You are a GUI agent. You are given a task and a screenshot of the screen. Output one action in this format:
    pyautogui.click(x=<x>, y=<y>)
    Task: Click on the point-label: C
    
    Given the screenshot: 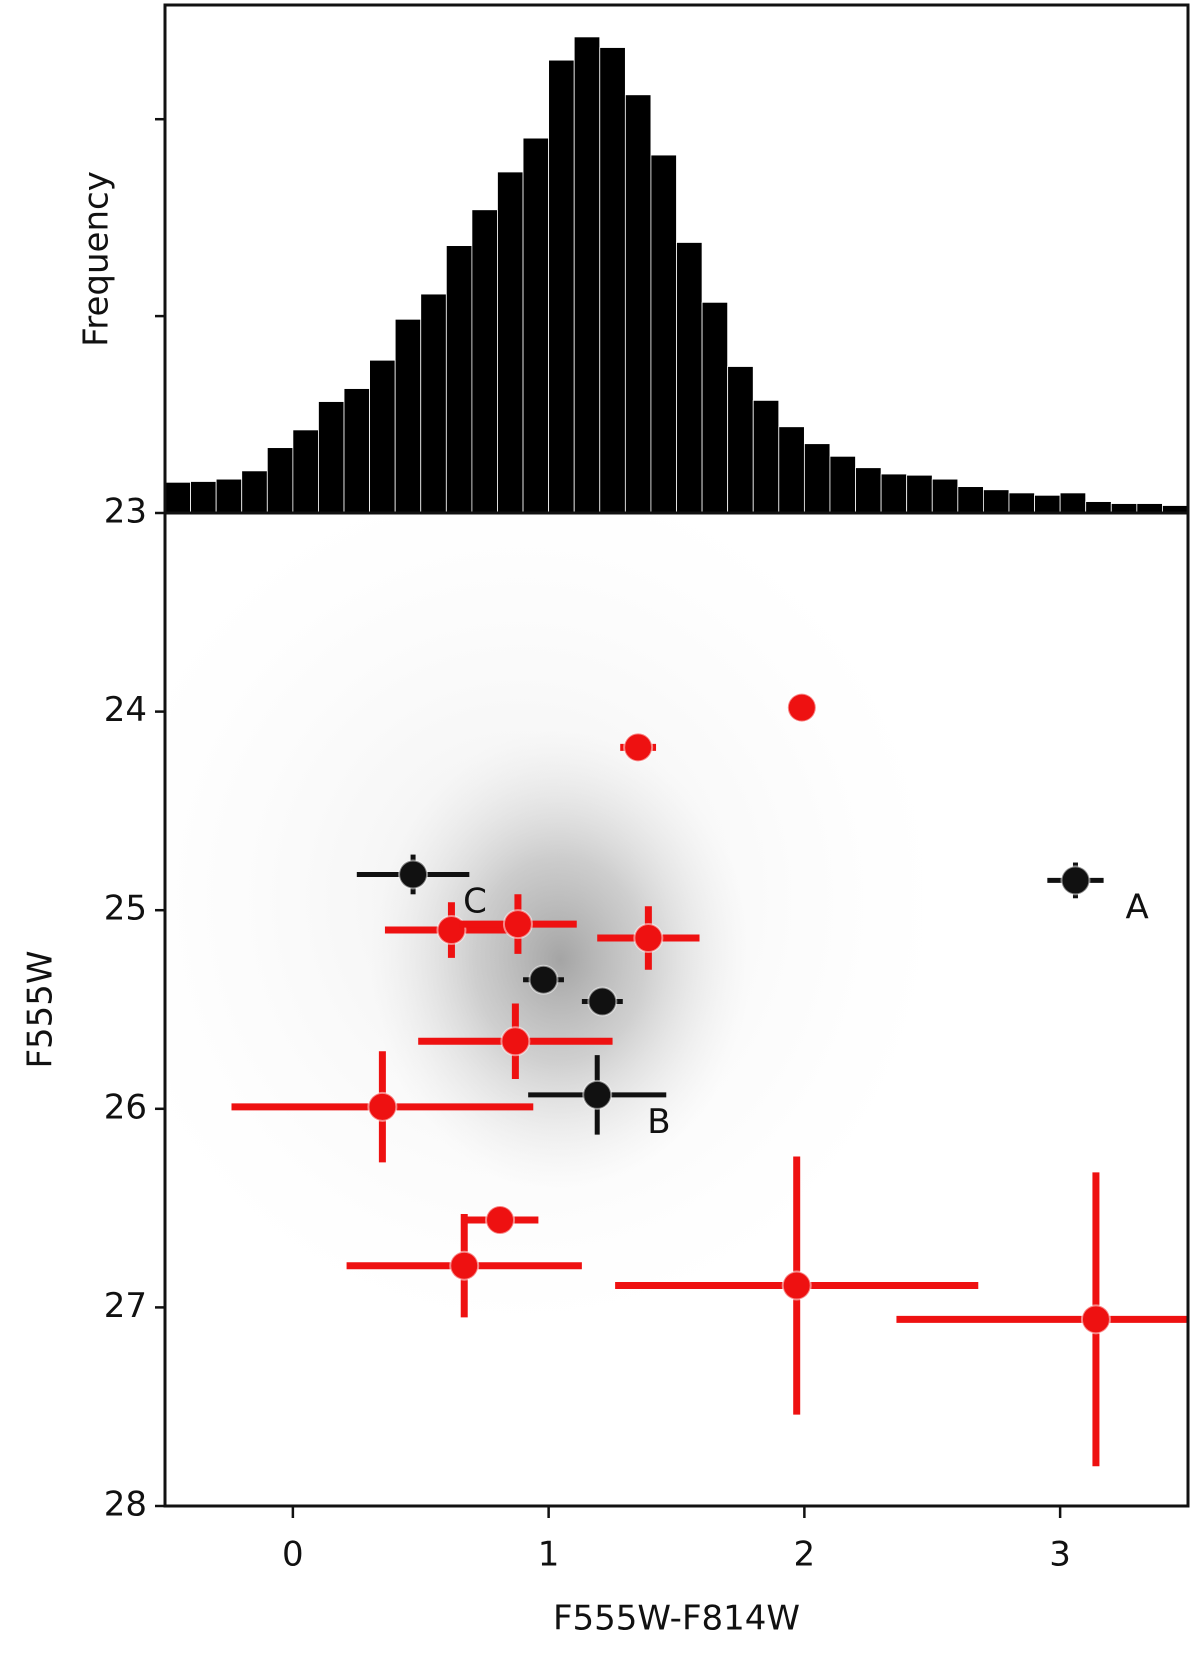 What is the action you would take?
    pyautogui.click(x=475, y=901)
    